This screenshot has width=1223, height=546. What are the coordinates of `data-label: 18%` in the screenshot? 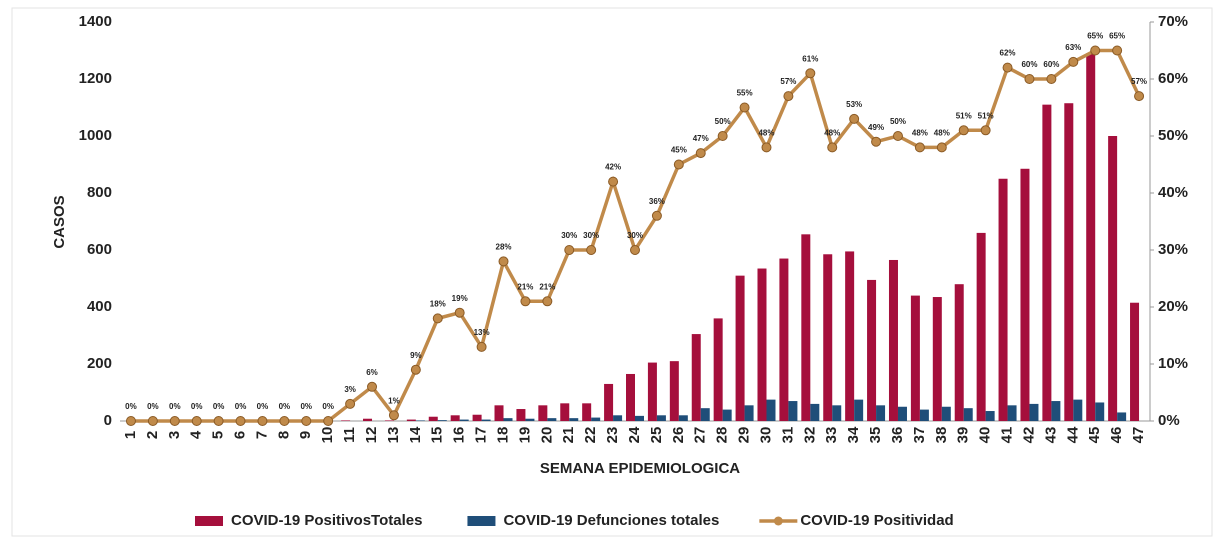 It's located at (438, 304).